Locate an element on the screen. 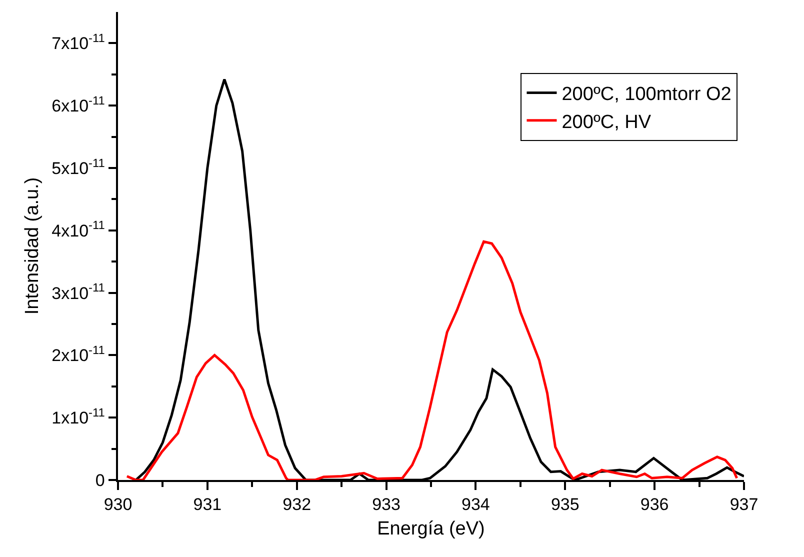 The width and height of the screenshot is (804, 557). y-tick-label: 7x10$^{-11}$ is located at coordinates (79, 42).